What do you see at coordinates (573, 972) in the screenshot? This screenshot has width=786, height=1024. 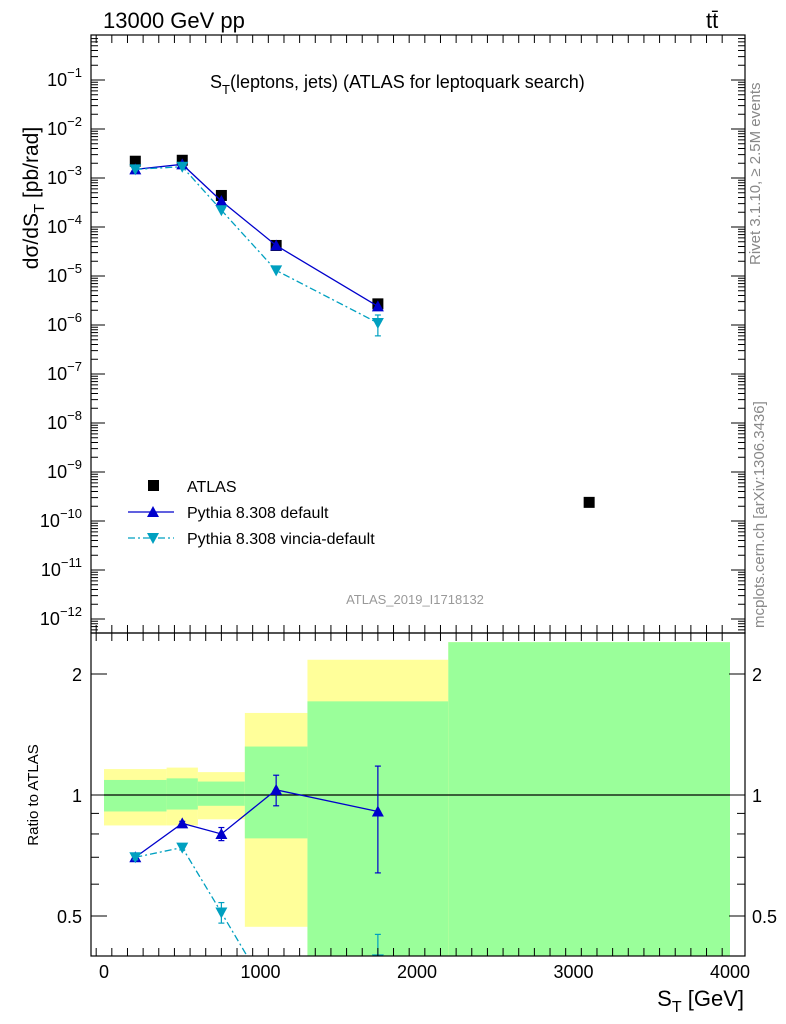 I see `x-tick-label: 3000` at bounding box center [573, 972].